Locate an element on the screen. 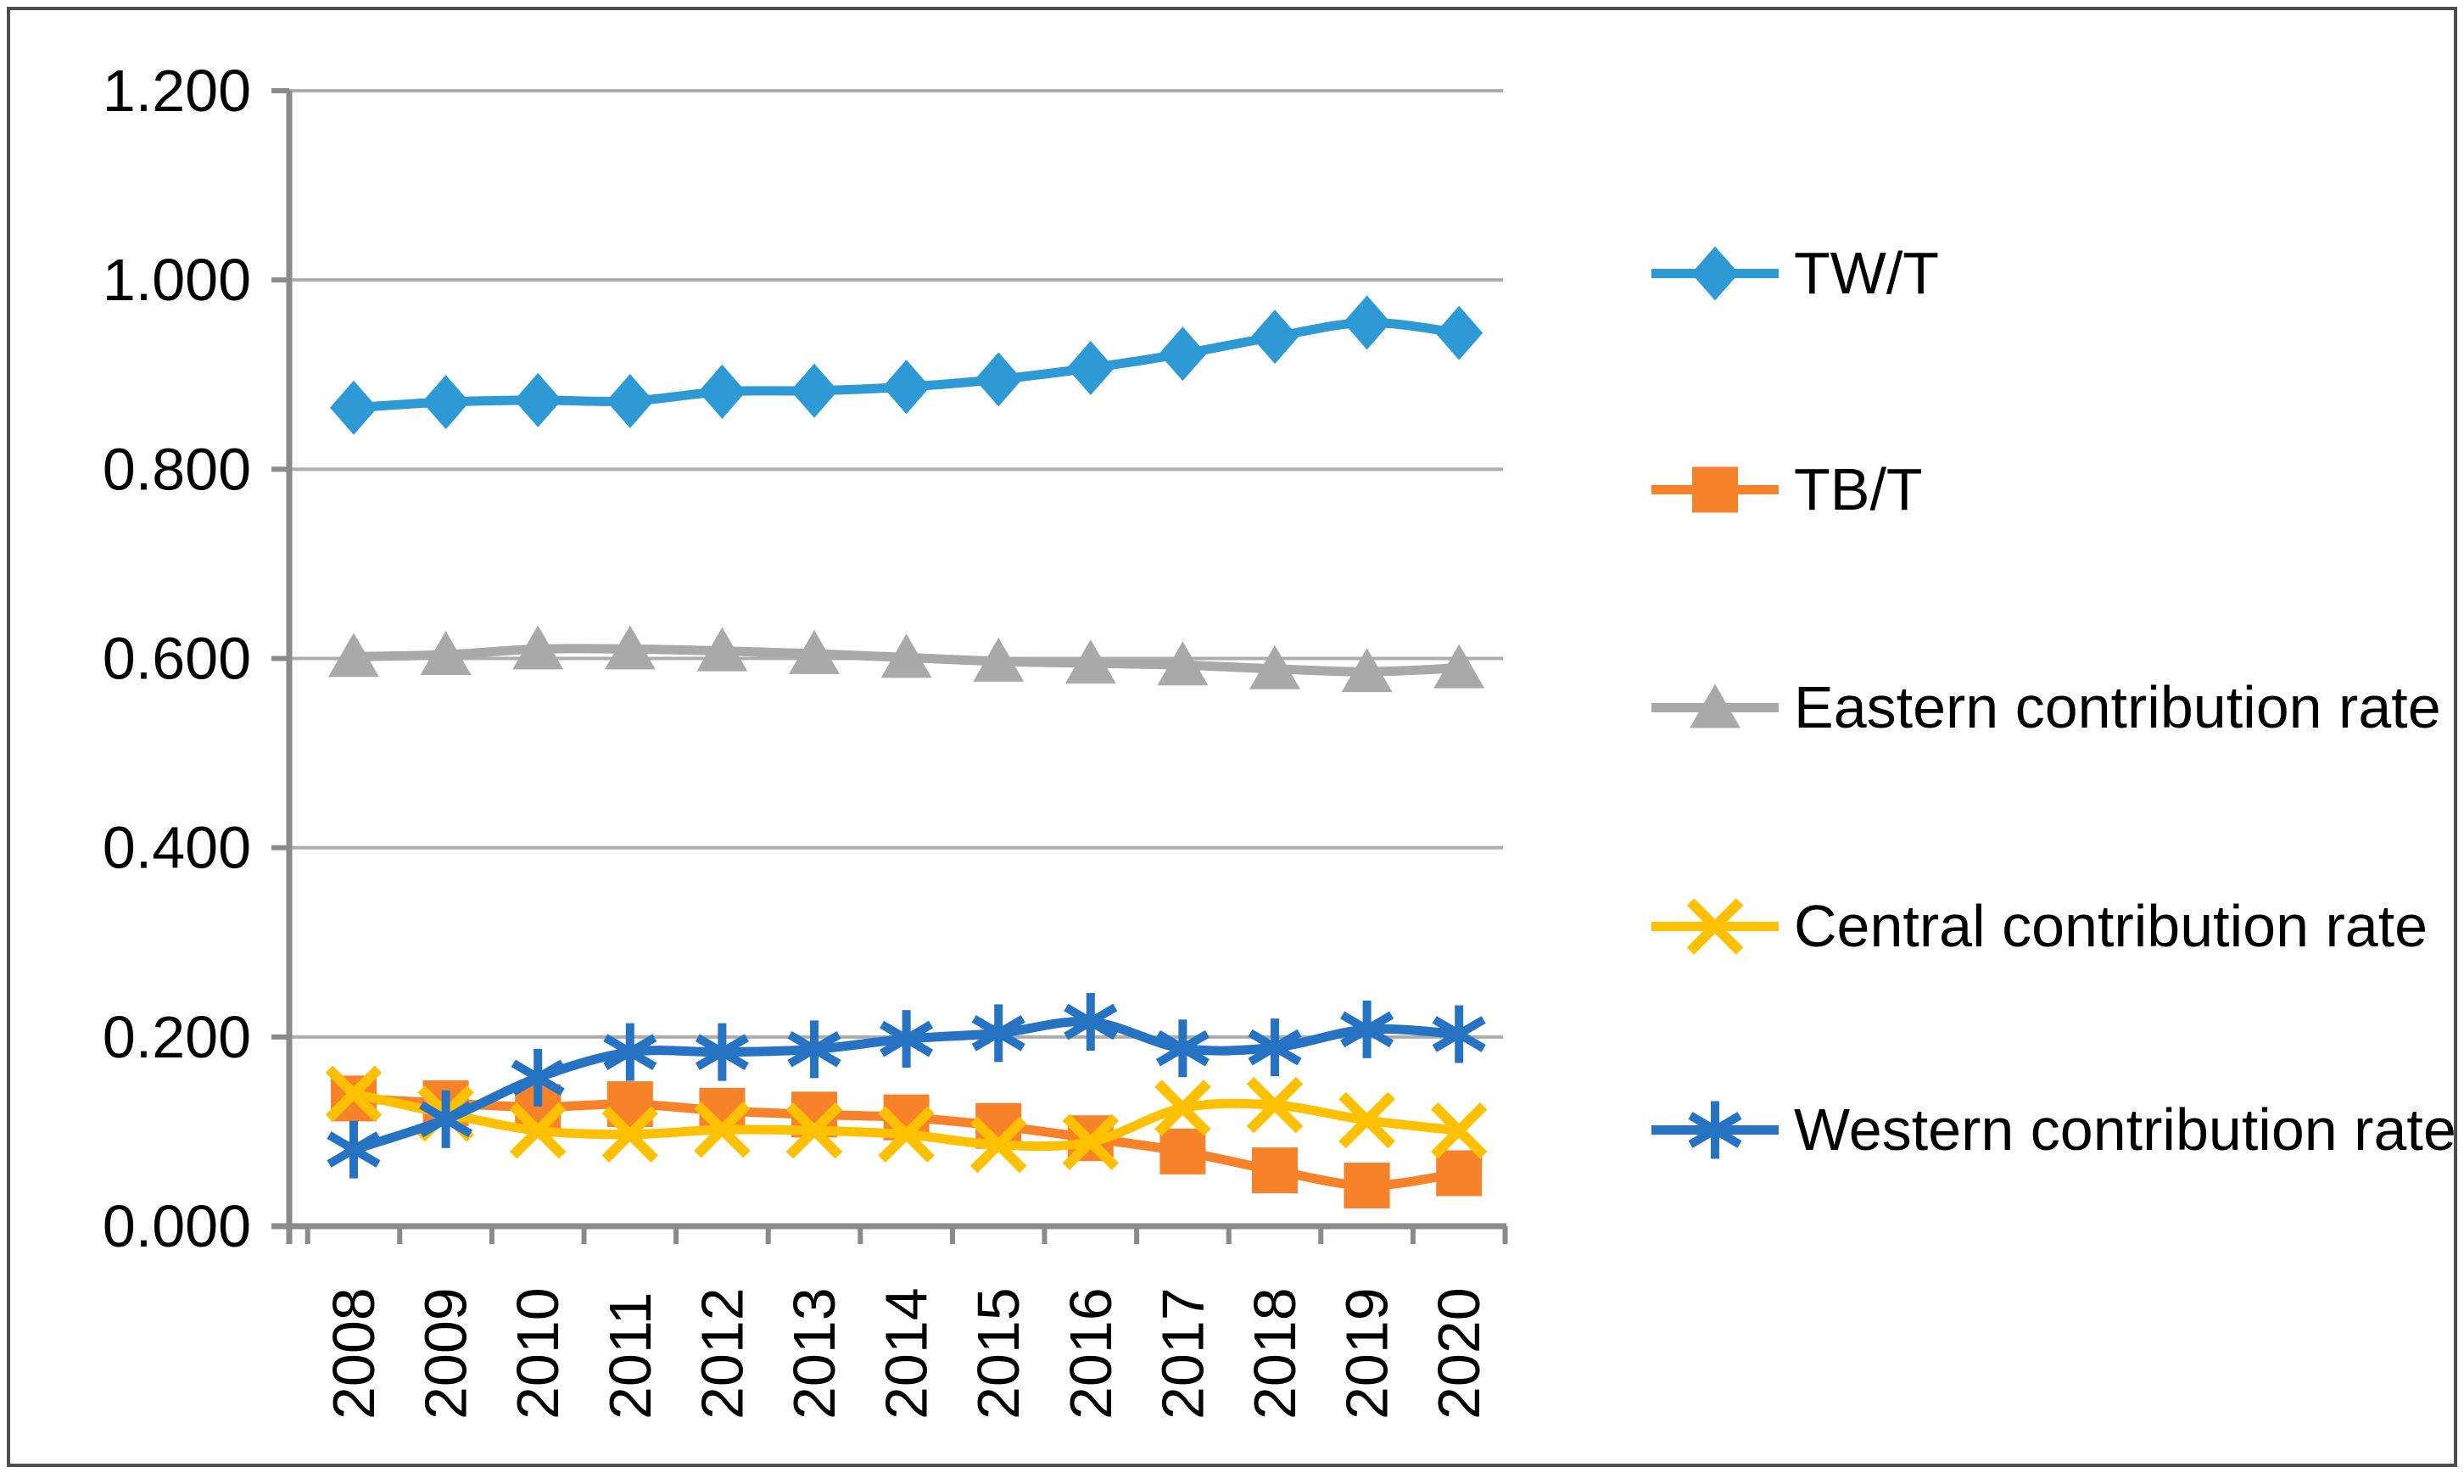  x-axis-label: 2012 is located at coordinates (722, 1353).